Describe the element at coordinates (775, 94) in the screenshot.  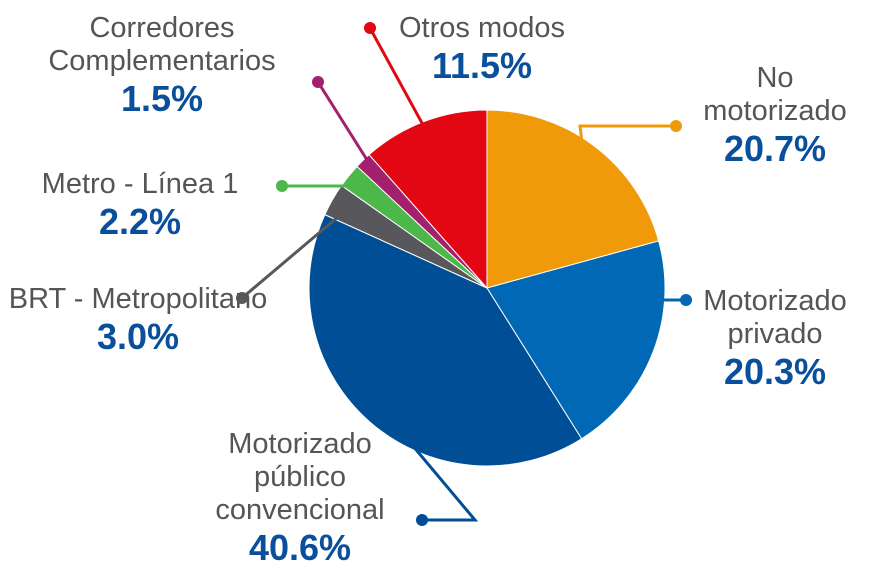
I see `category-name: No motorizado` at that location.